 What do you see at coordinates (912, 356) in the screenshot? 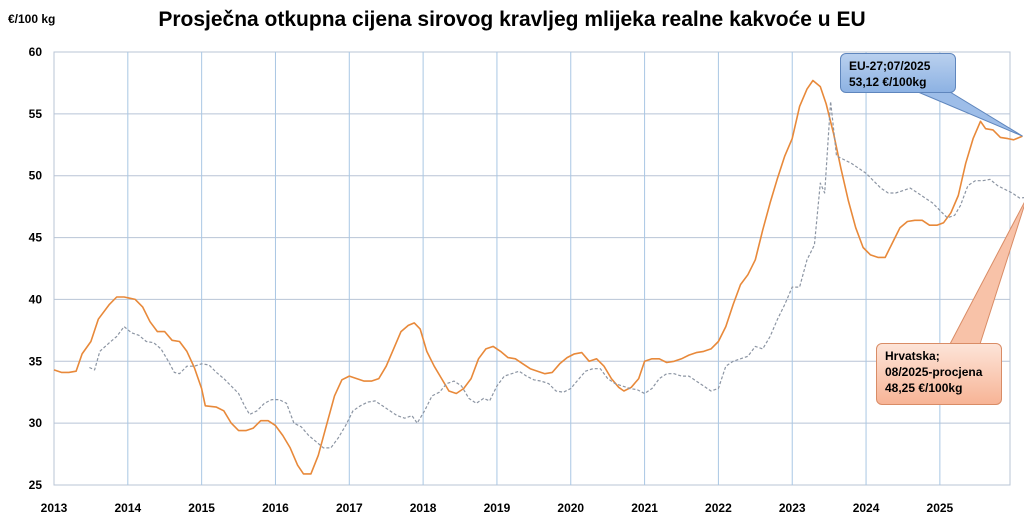
I see `croatia-annotation-line-1: Hrvatska;` at bounding box center [912, 356].